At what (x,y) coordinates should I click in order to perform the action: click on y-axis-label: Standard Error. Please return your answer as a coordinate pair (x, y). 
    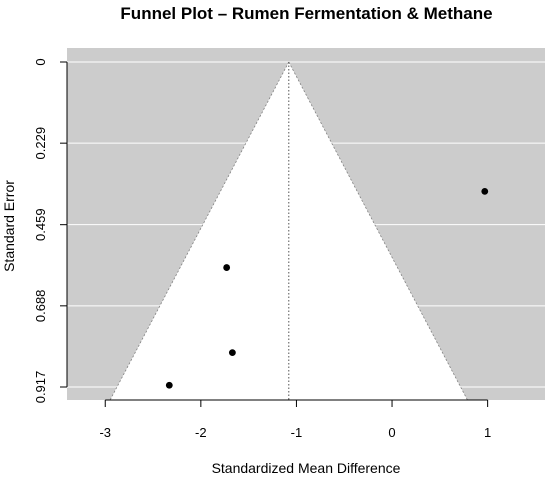
    Looking at the image, I should click on (9, 226).